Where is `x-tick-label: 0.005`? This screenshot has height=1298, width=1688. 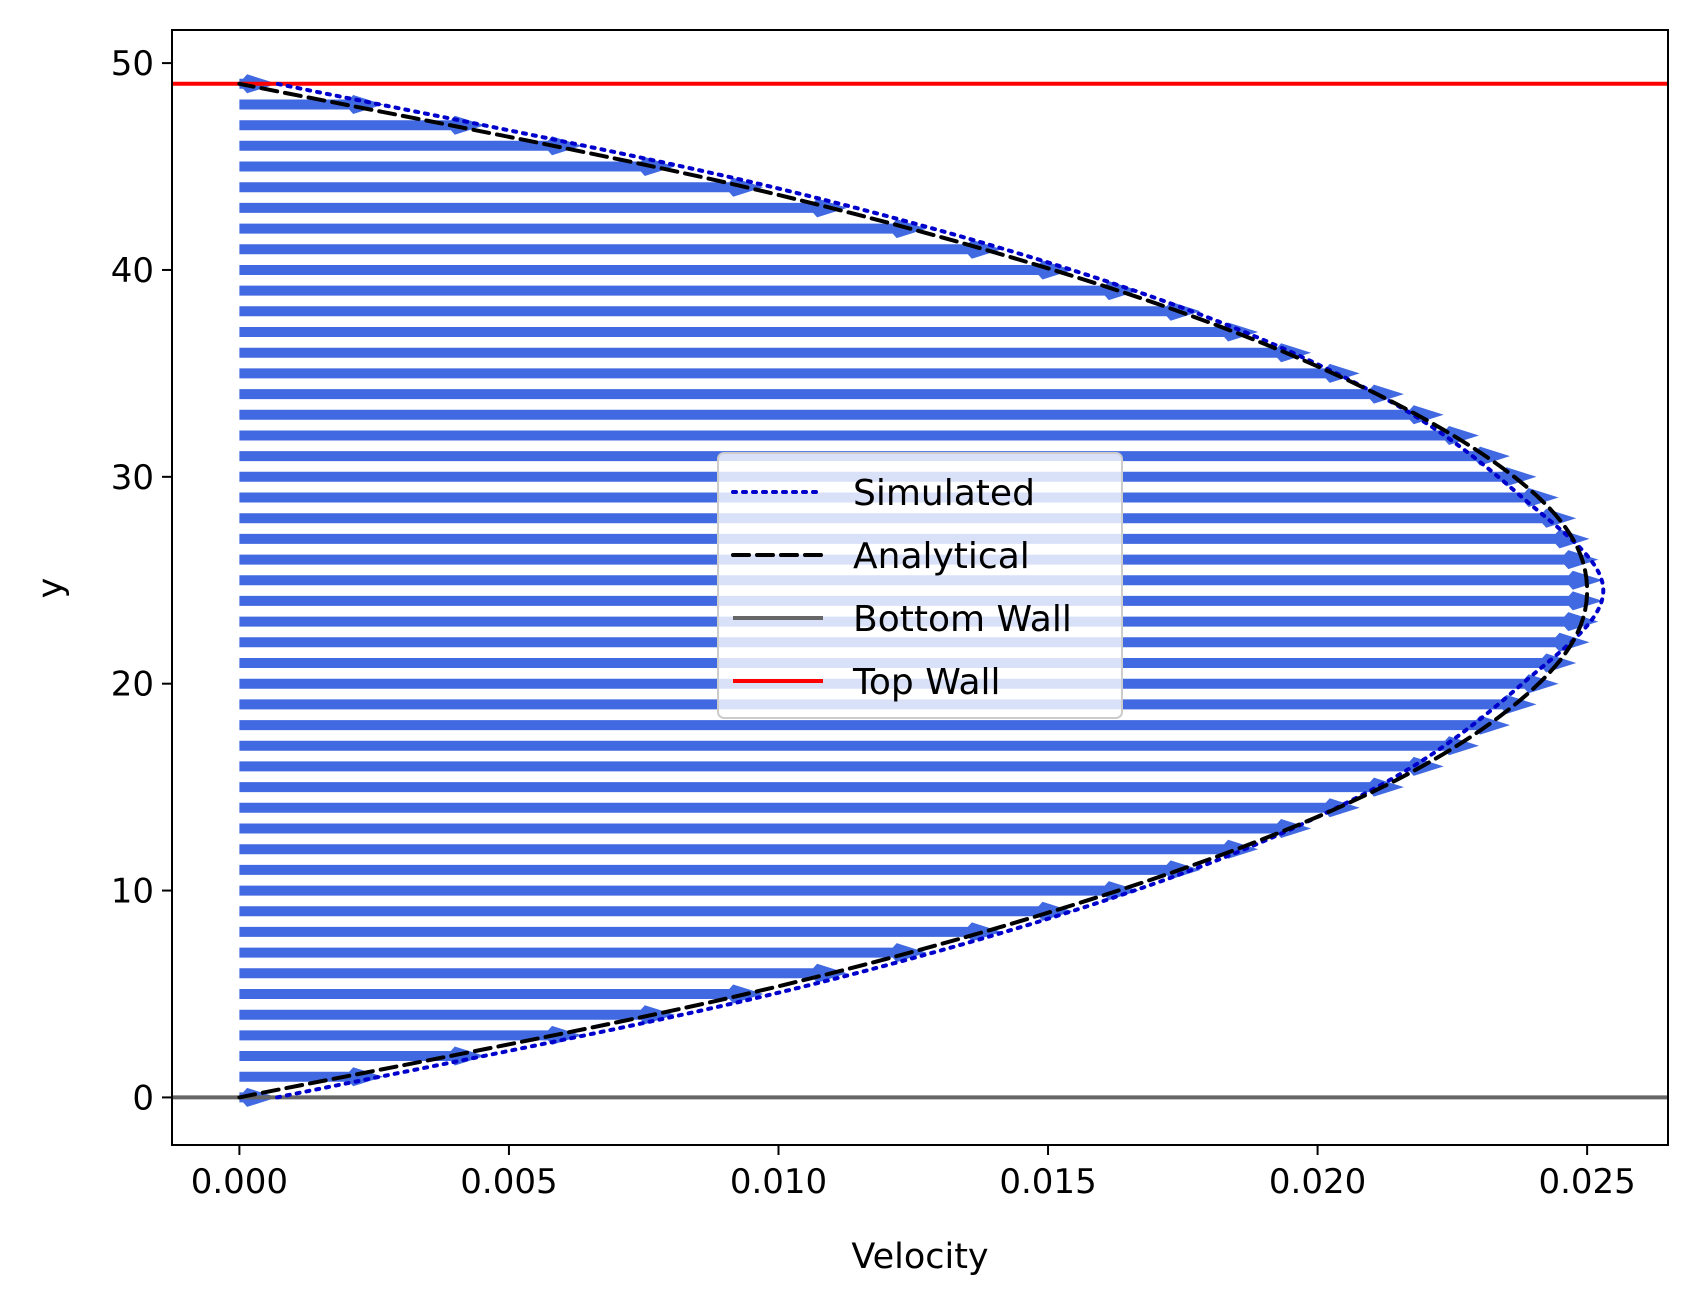
x-tick-label: 0.005 is located at coordinates (508, 1182).